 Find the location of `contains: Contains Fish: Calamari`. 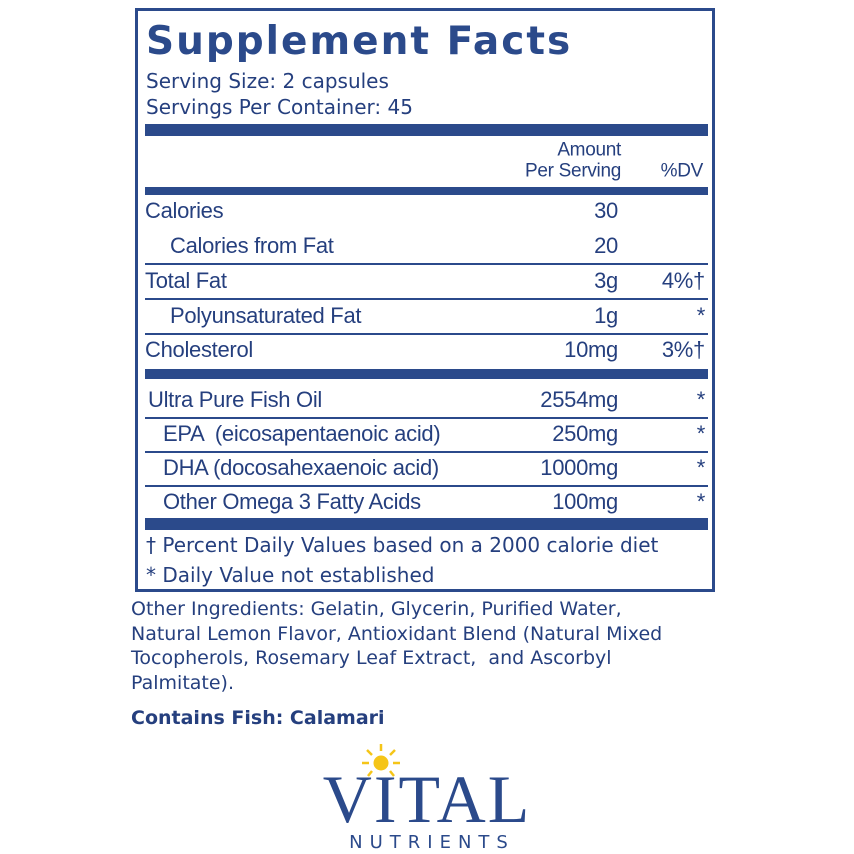

contains: Contains Fish: Calamari is located at coordinates (258, 718).